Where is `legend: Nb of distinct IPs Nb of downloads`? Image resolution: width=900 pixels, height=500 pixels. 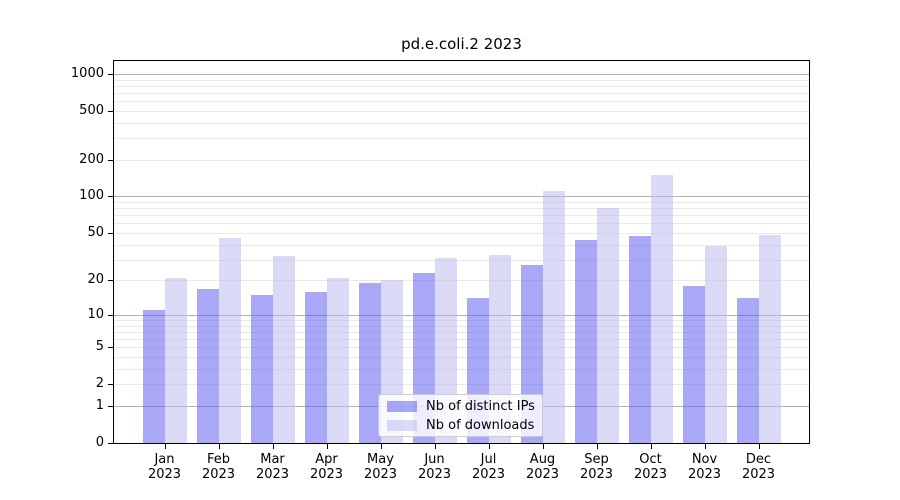
legend: Nb of distinct IPs Nb of downloads is located at coordinates (460, 415).